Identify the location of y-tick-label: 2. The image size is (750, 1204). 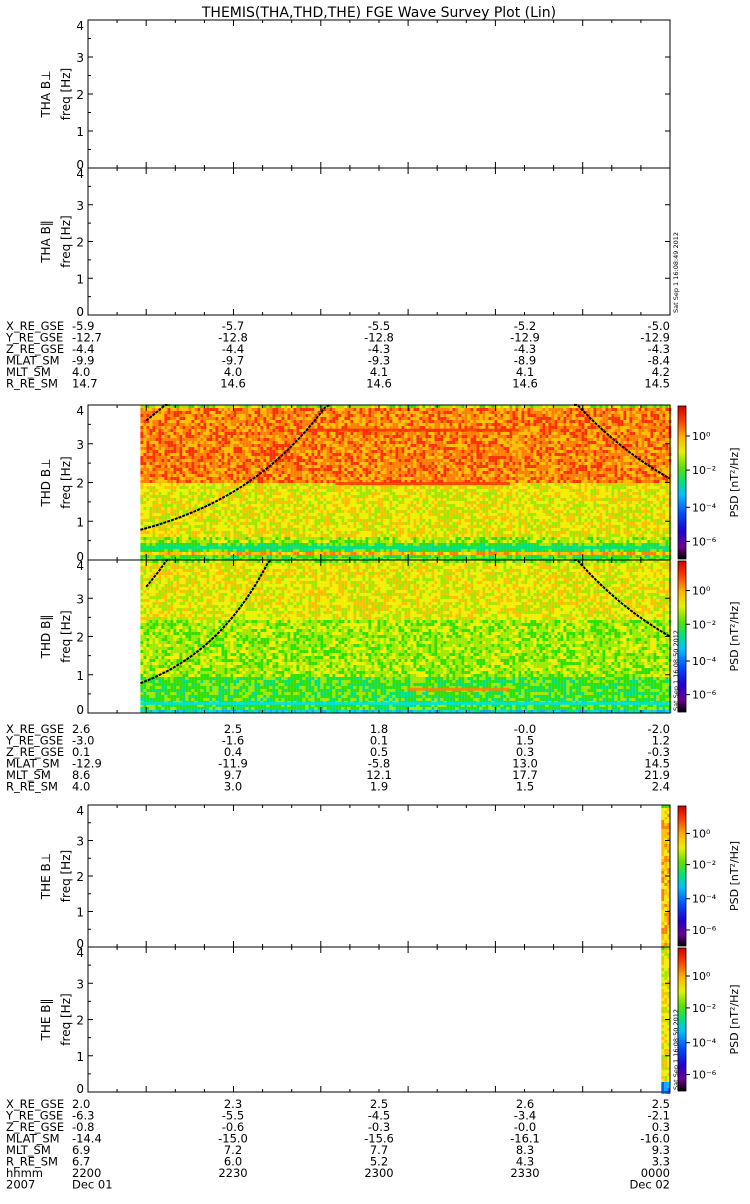
(80, 243).